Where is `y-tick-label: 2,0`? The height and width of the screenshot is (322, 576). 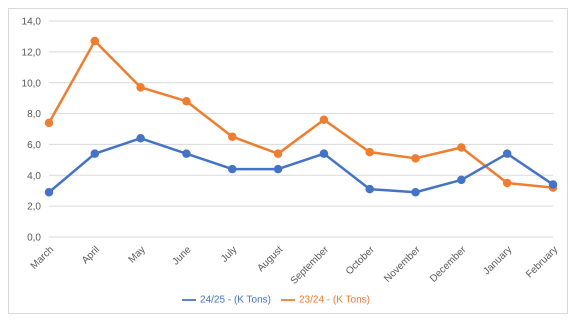 y-tick-label: 2,0 is located at coordinates (34, 207).